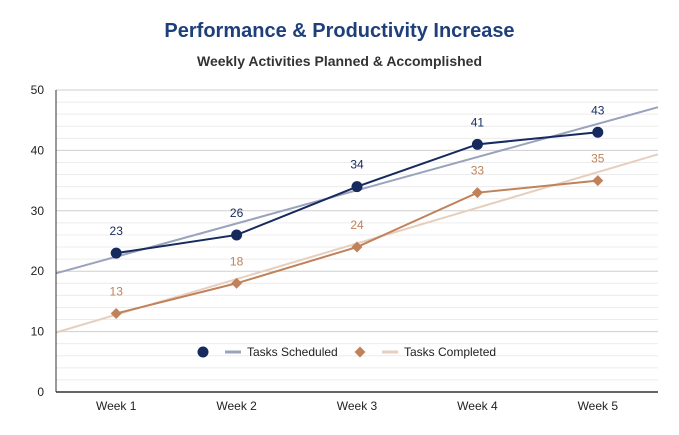 Image resolution: width=679 pixels, height=435 pixels. Describe the element at coordinates (40, 392) in the screenshot. I see `y-tick-label: 0` at that location.